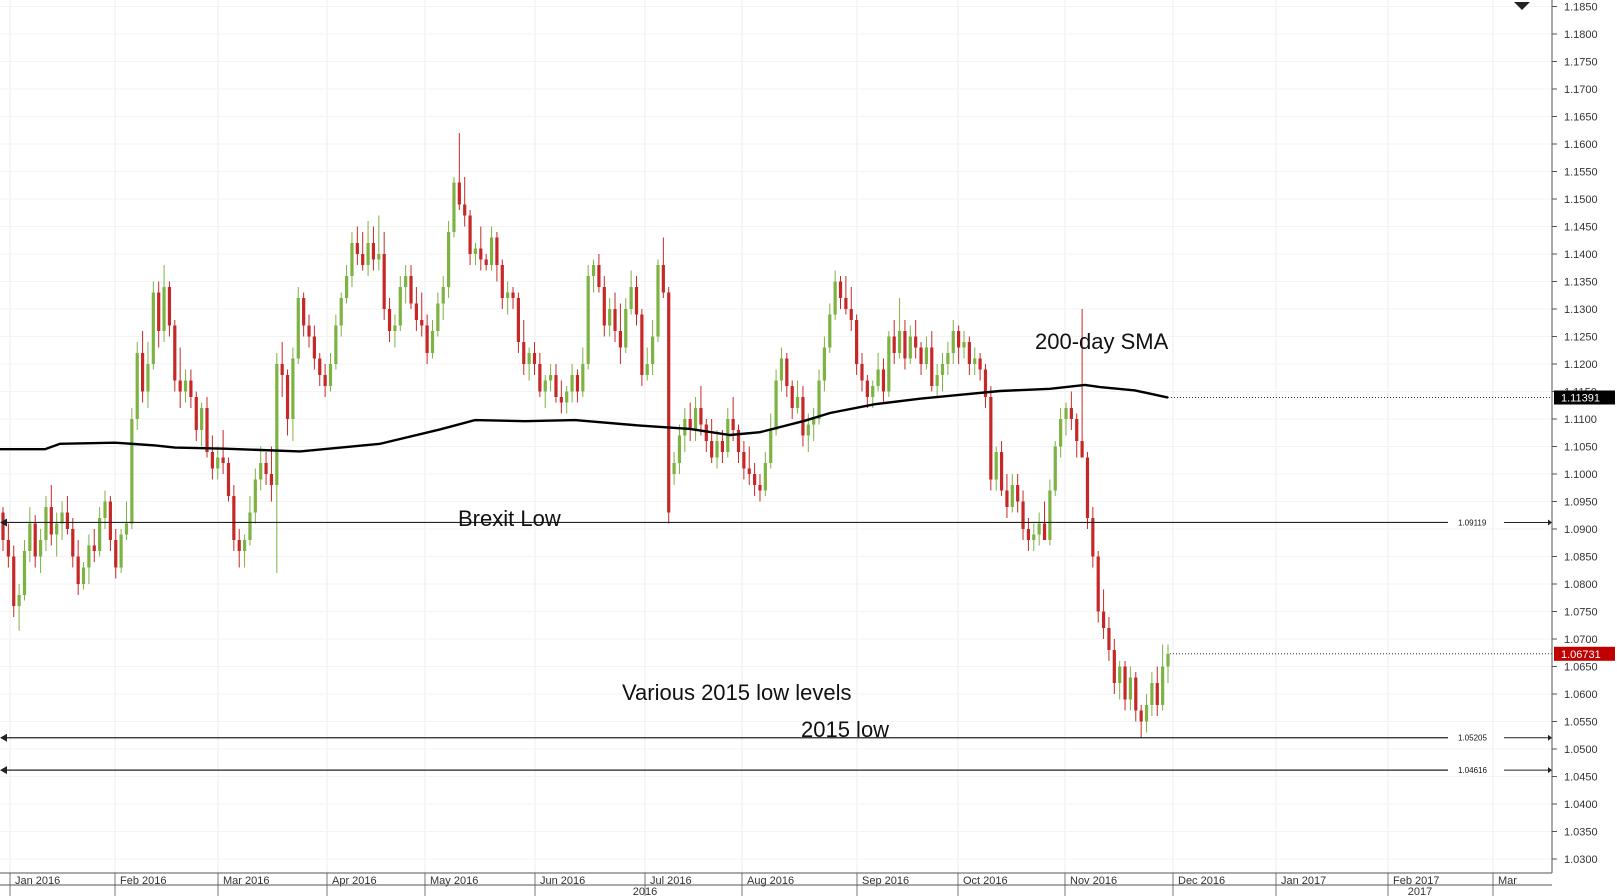  What do you see at coordinates (1581, 8) in the screenshot?
I see `y-tick-label: 1.1850` at bounding box center [1581, 8].